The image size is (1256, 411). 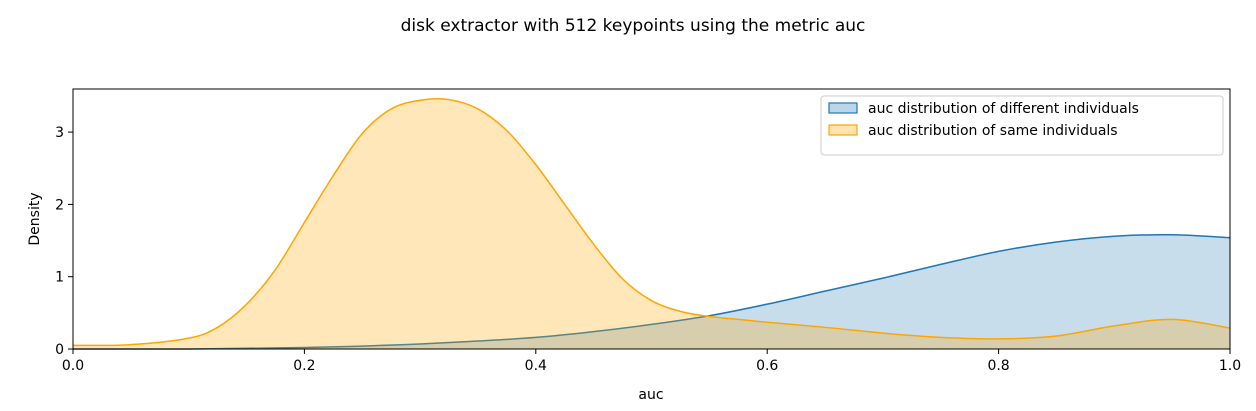 What do you see at coordinates (993, 131) in the screenshot?
I see `legend-label-2: auc distribution of same individuals` at bounding box center [993, 131].